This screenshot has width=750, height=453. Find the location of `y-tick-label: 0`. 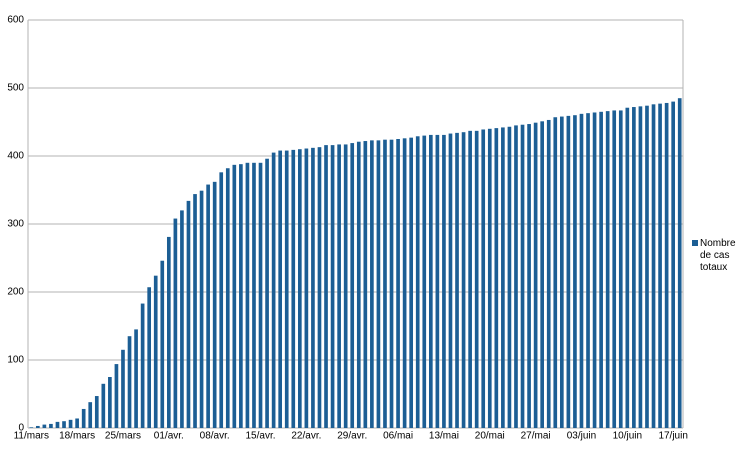

y-tick-label: 0 is located at coordinates (21, 428).